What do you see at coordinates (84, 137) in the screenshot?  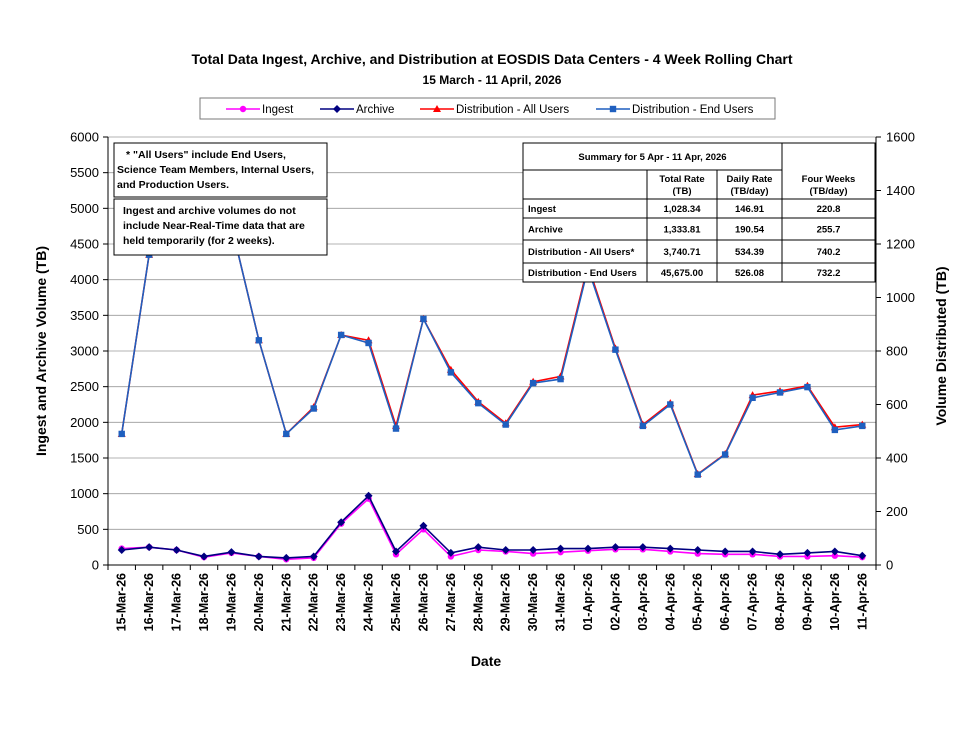 I see `y-left-tick-label: 6000` at bounding box center [84, 137].